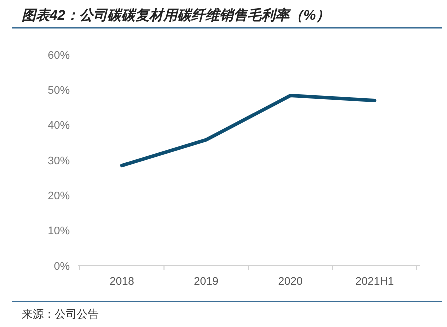 The image size is (447, 327). I want to click on chart-title: 图表42：公司碳碳复材用碳纤维销售毛利率（%）, so click(176, 15).